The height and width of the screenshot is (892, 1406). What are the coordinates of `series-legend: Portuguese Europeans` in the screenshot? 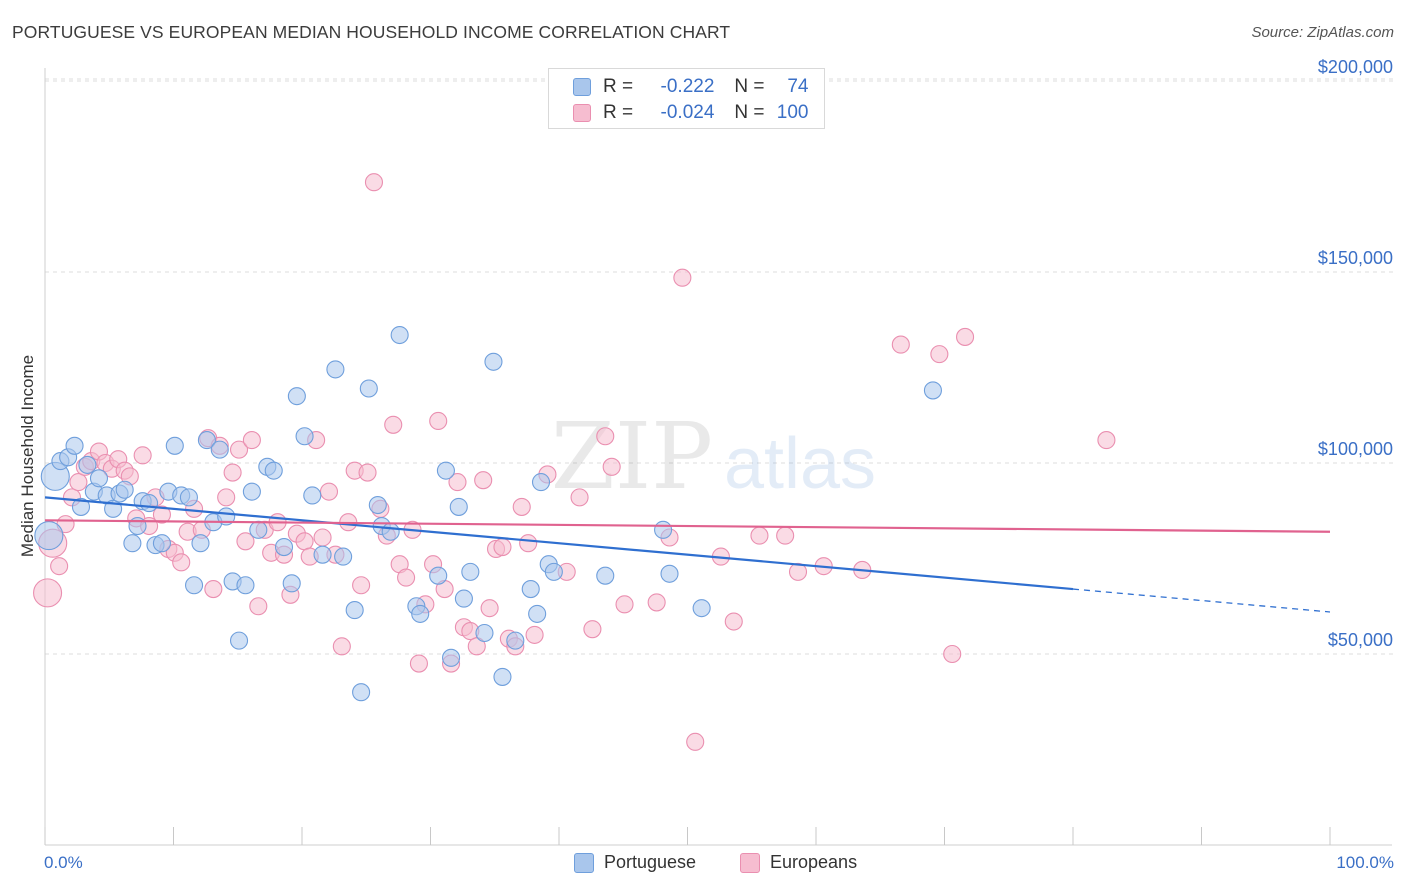 It's located at (703, 865).